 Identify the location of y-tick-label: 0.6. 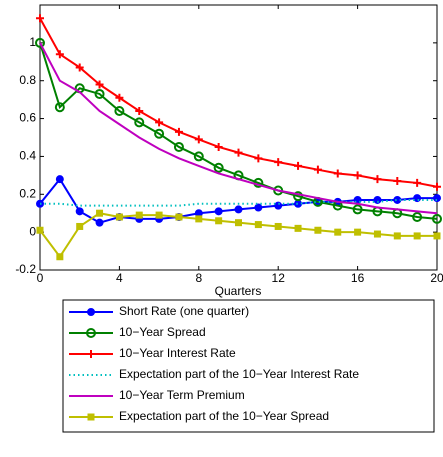
(27, 118).